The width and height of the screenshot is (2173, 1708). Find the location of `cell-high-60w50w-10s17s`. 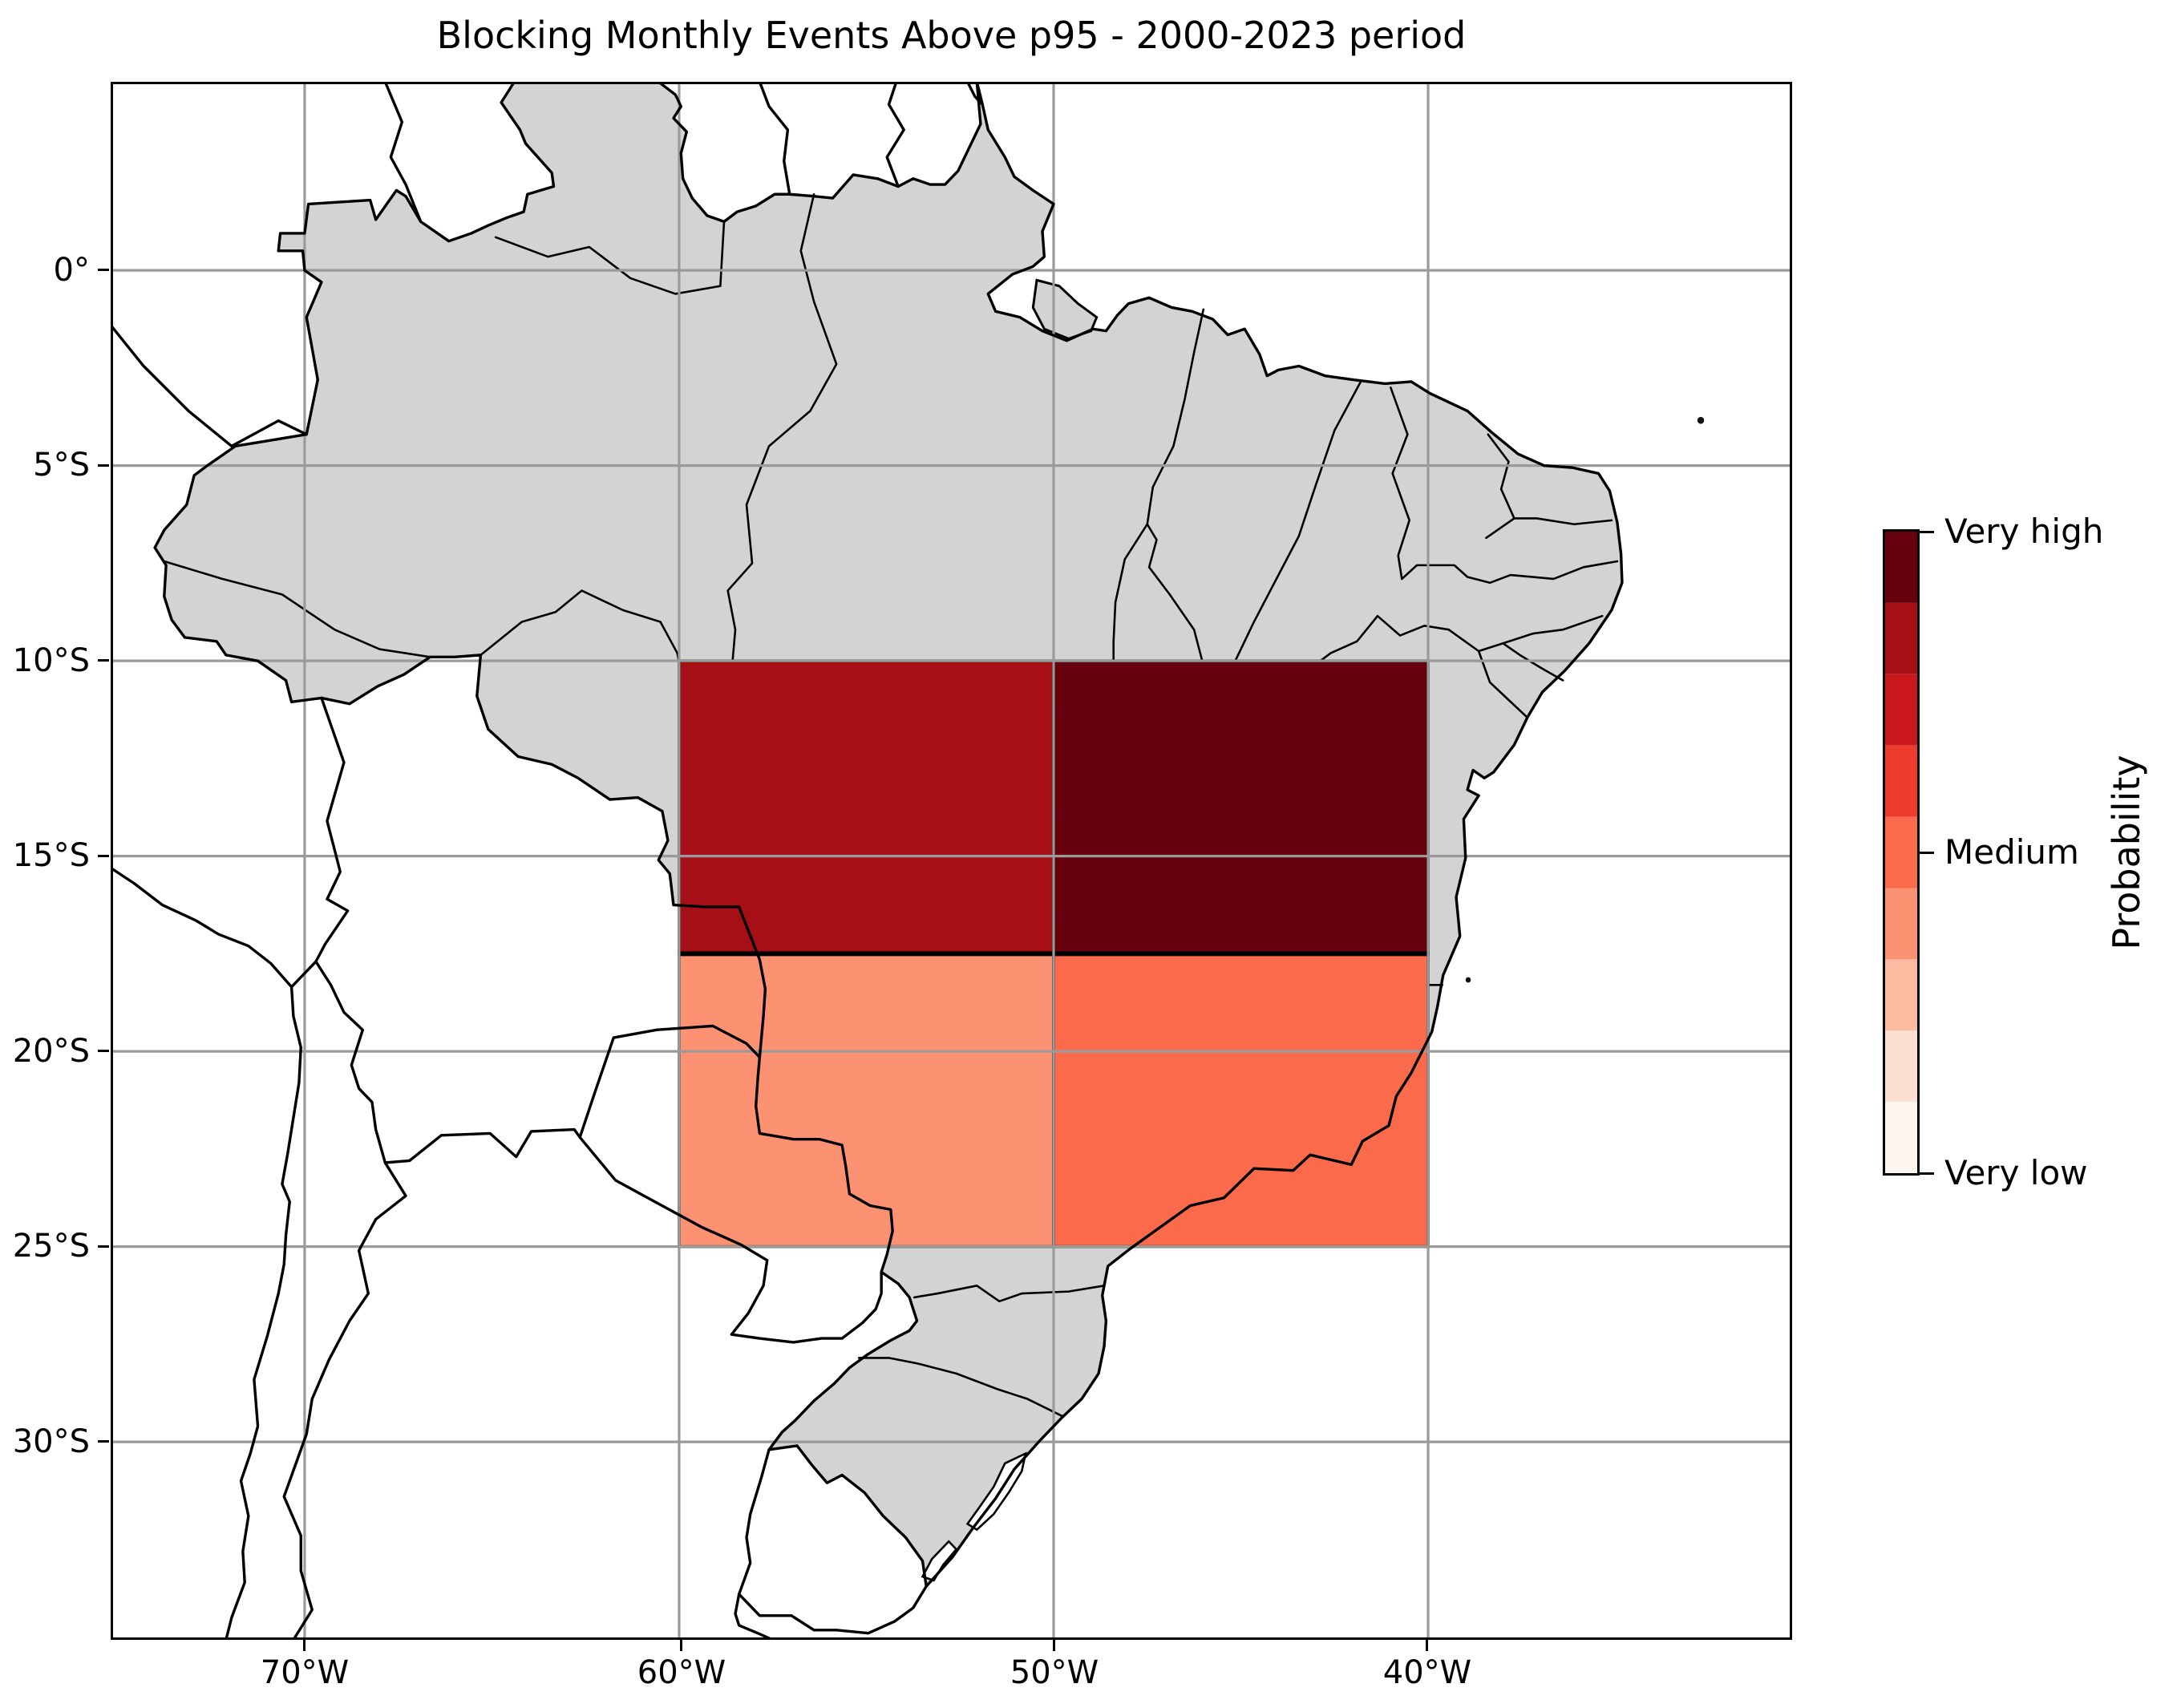

cell-high-60w50w-10s17s is located at coordinates (867, 807).